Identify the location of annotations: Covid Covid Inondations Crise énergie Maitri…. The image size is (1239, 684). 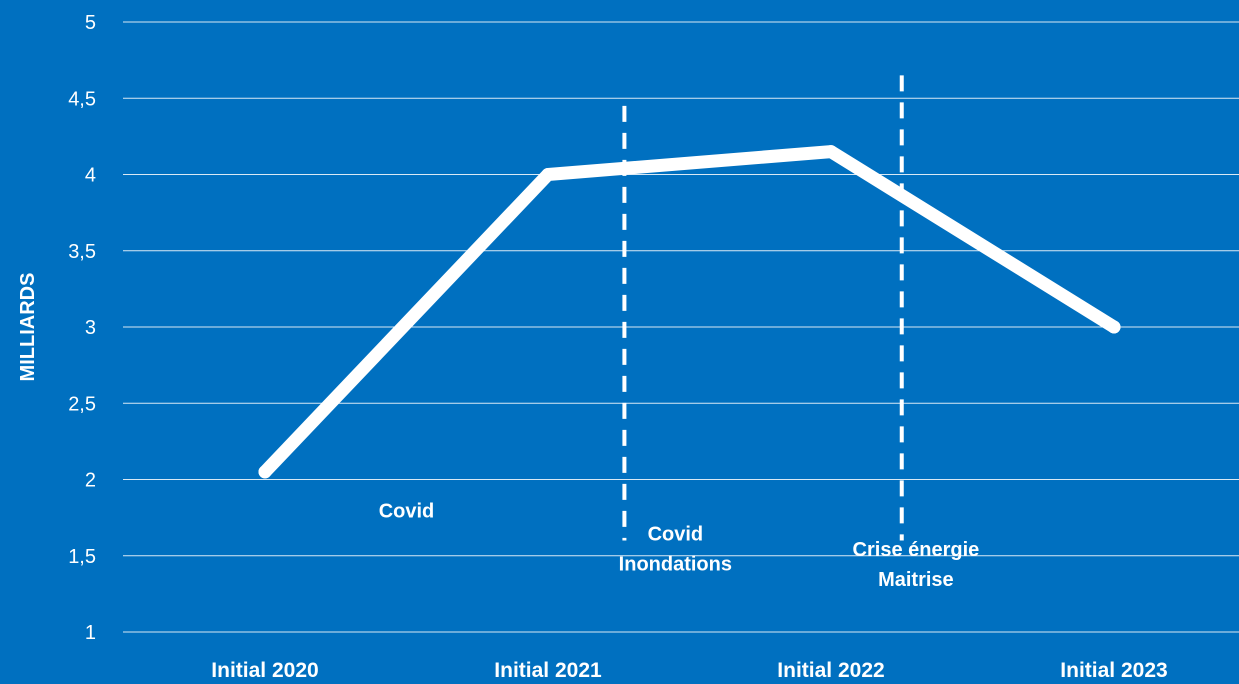
(679, 546).